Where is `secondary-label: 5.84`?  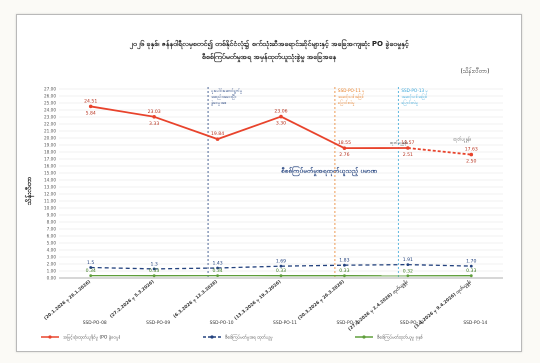
secondary-label: 5.84 is located at coordinates (91, 113).